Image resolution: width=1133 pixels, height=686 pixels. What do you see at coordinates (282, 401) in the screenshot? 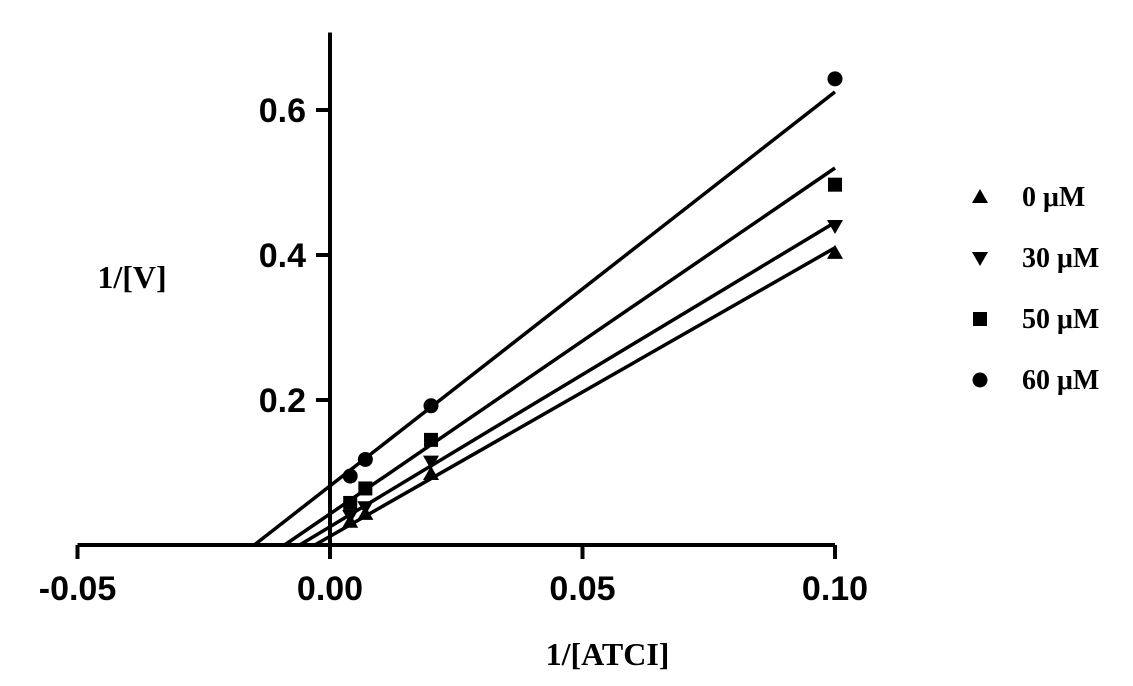
I see `y-tick-label: 0.2` at bounding box center [282, 401].